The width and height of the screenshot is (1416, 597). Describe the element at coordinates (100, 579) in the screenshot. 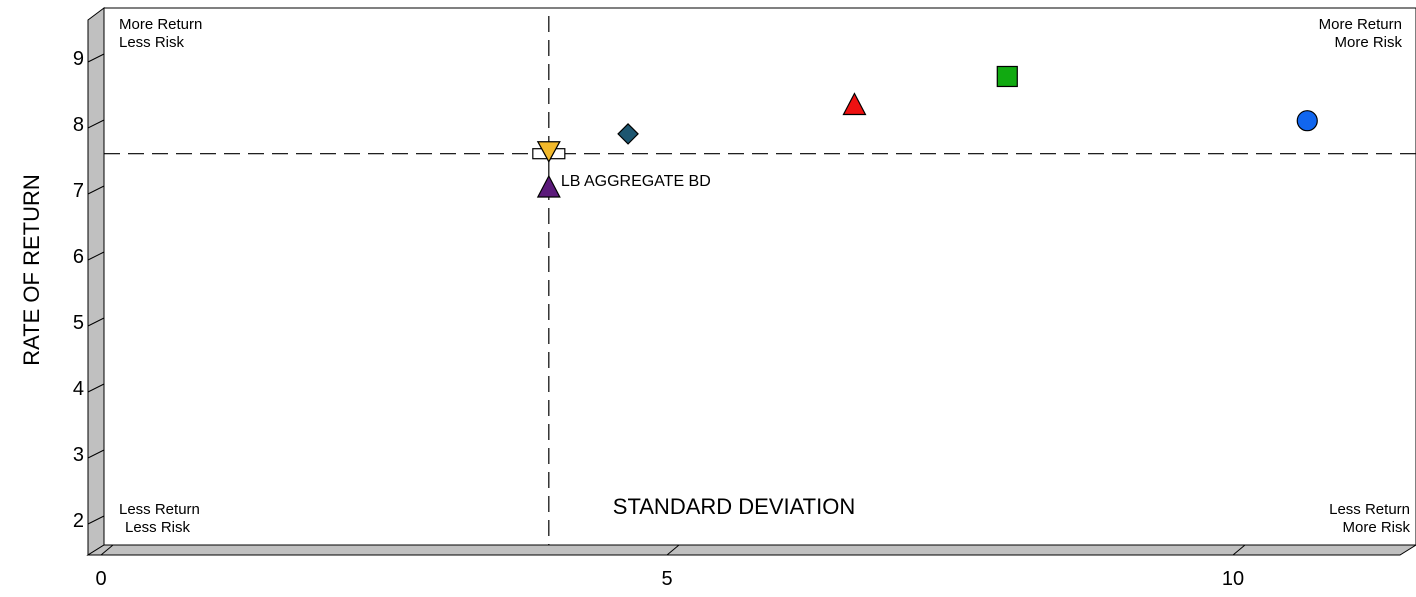

I see `x-tick-label: 0` at that location.